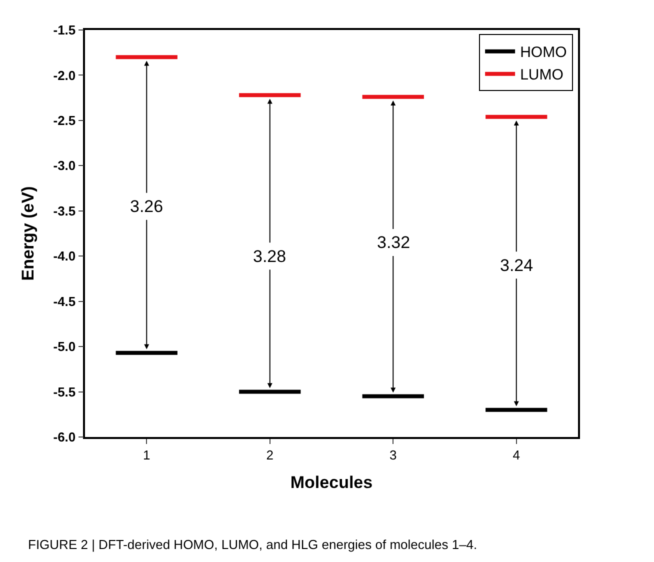  What do you see at coordinates (147, 206) in the screenshot?
I see `annotation: 3.26` at bounding box center [147, 206].